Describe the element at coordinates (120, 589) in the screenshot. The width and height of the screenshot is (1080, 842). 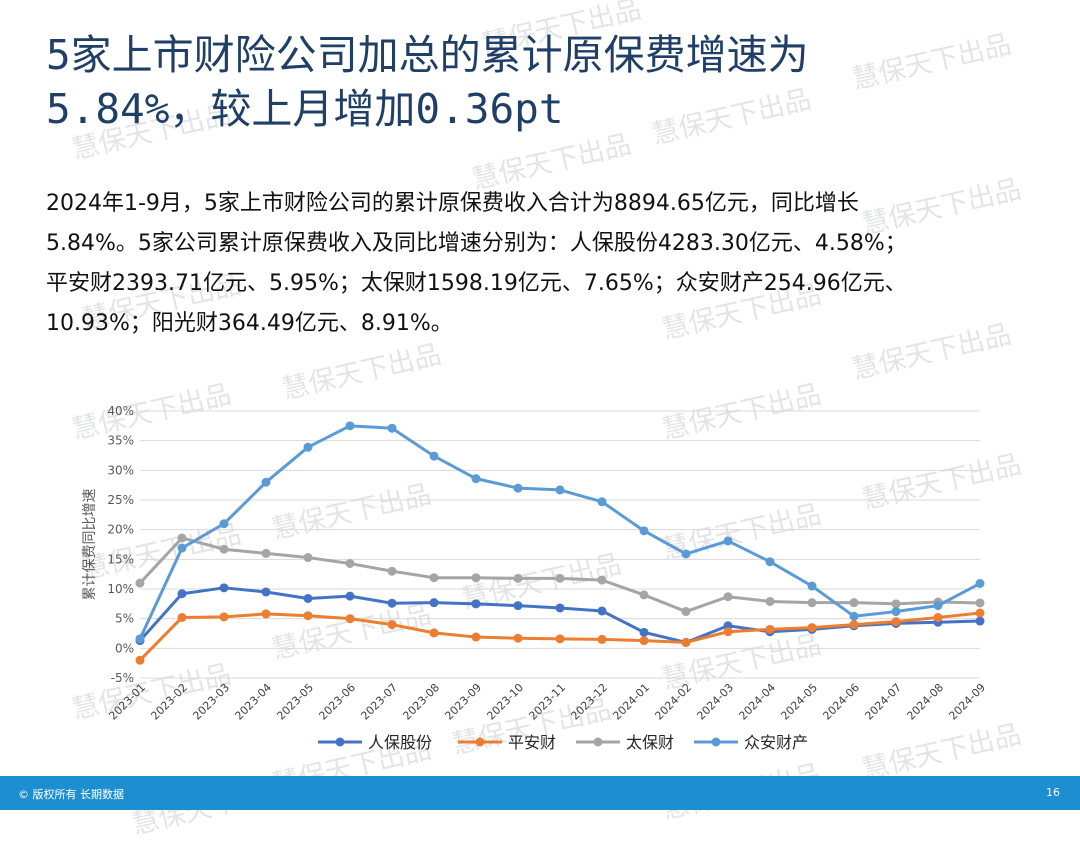
I see `y-tick-label: 10%` at that location.